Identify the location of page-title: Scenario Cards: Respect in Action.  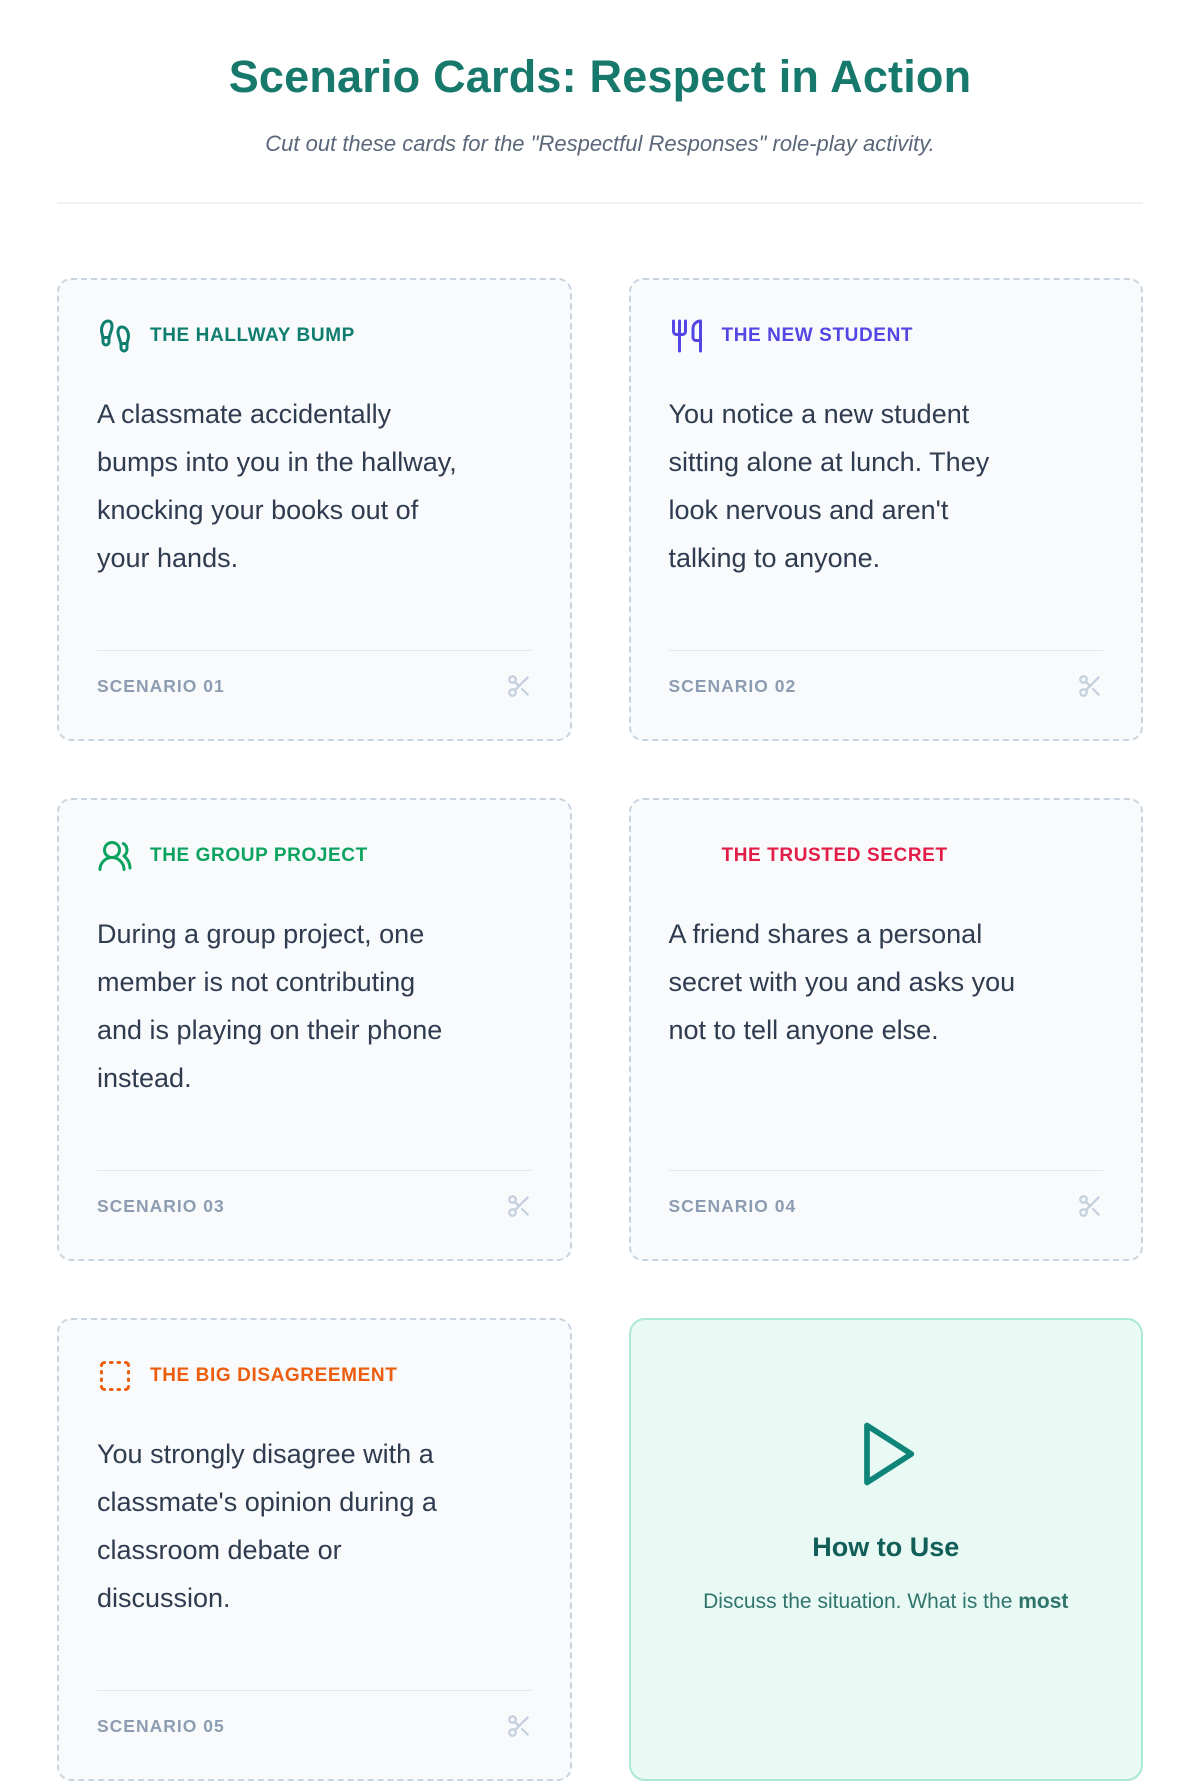
(600, 76).